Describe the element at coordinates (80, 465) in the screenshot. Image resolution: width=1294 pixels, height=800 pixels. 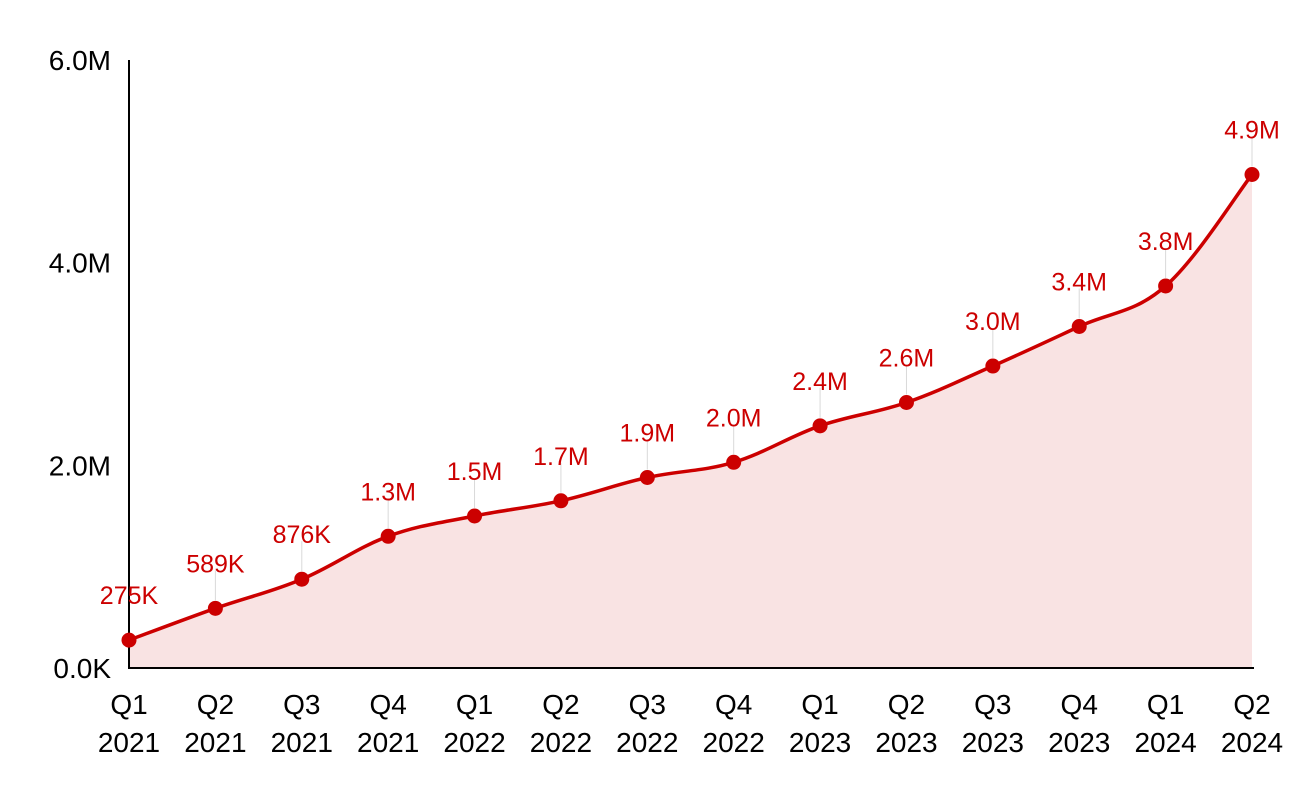
I see `y-tick-label: 2.0M` at that location.